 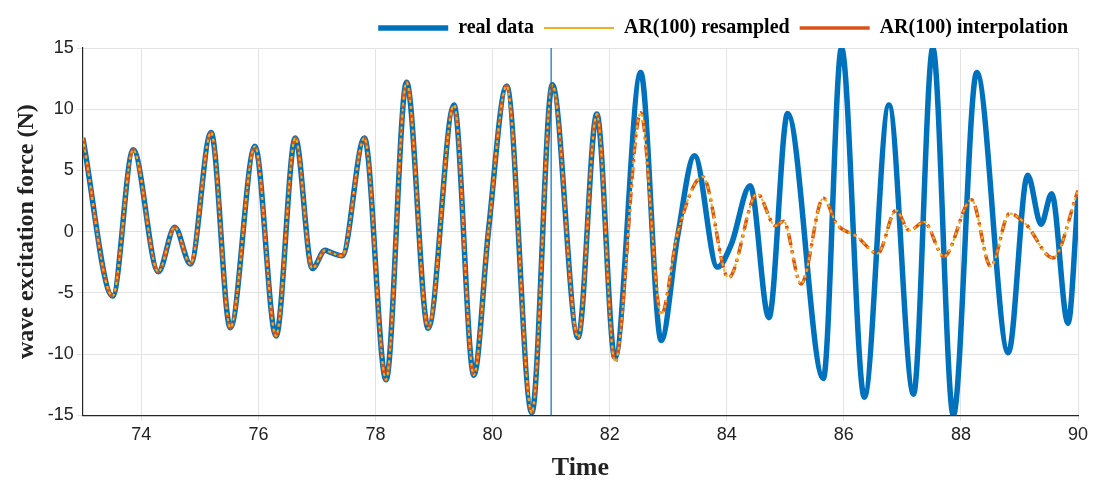 What do you see at coordinates (706, 27) in the screenshot?
I see `legend-label: AR(100) resampled` at bounding box center [706, 27].